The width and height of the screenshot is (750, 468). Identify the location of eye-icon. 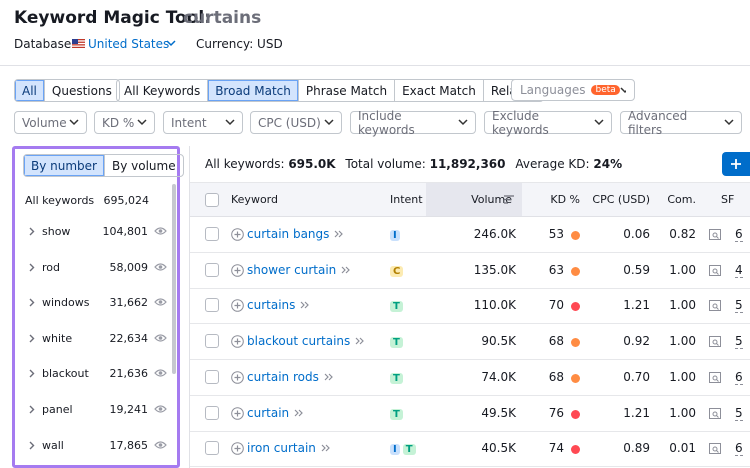
(160, 373).